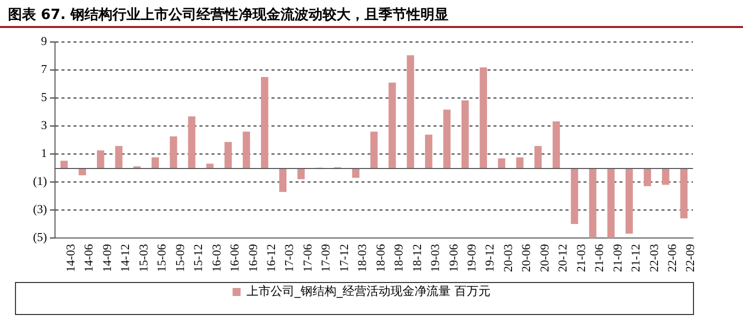  What do you see at coordinates (89, 258) in the screenshot?
I see `x-tick-label: 14-06` at bounding box center [89, 258].